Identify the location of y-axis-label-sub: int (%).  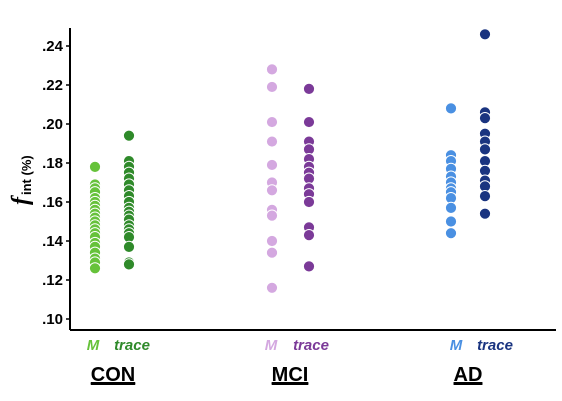
(26, 175).